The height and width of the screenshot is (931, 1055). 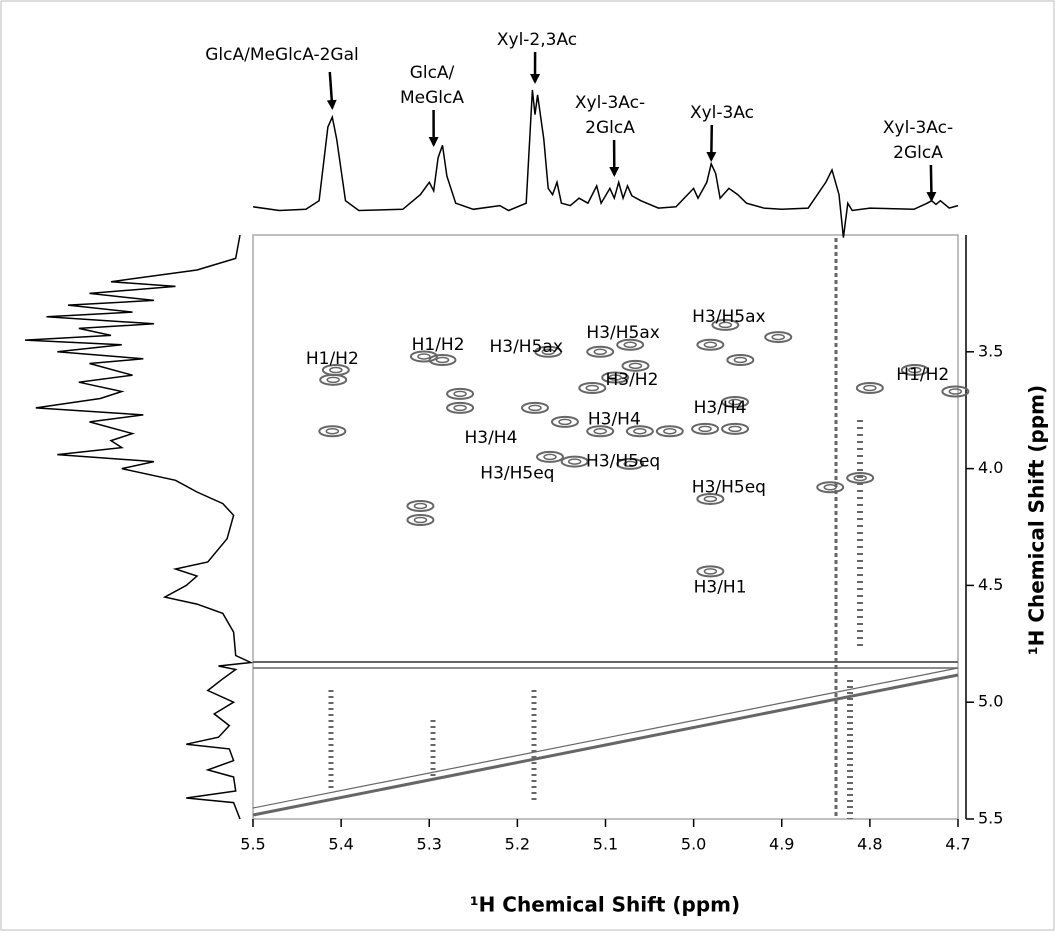 What do you see at coordinates (990, 584) in the screenshot?
I see `y-tick-label: 4.5` at bounding box center [990, 584].